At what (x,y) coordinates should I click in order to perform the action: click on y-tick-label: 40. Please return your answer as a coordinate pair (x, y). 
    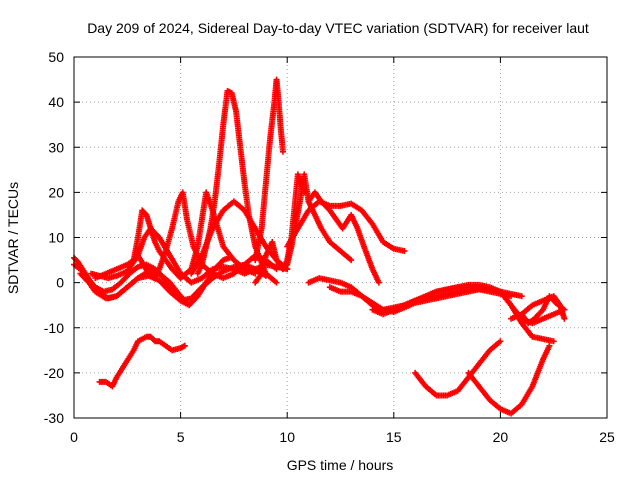
    Looking at the image, I should click on (56, 102).